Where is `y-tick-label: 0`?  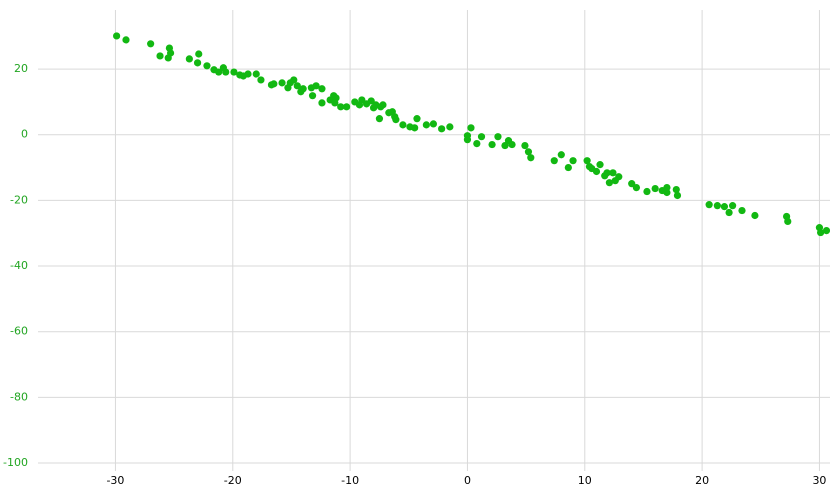 y-tick-label: 0 is located at coordinates (24, 134).